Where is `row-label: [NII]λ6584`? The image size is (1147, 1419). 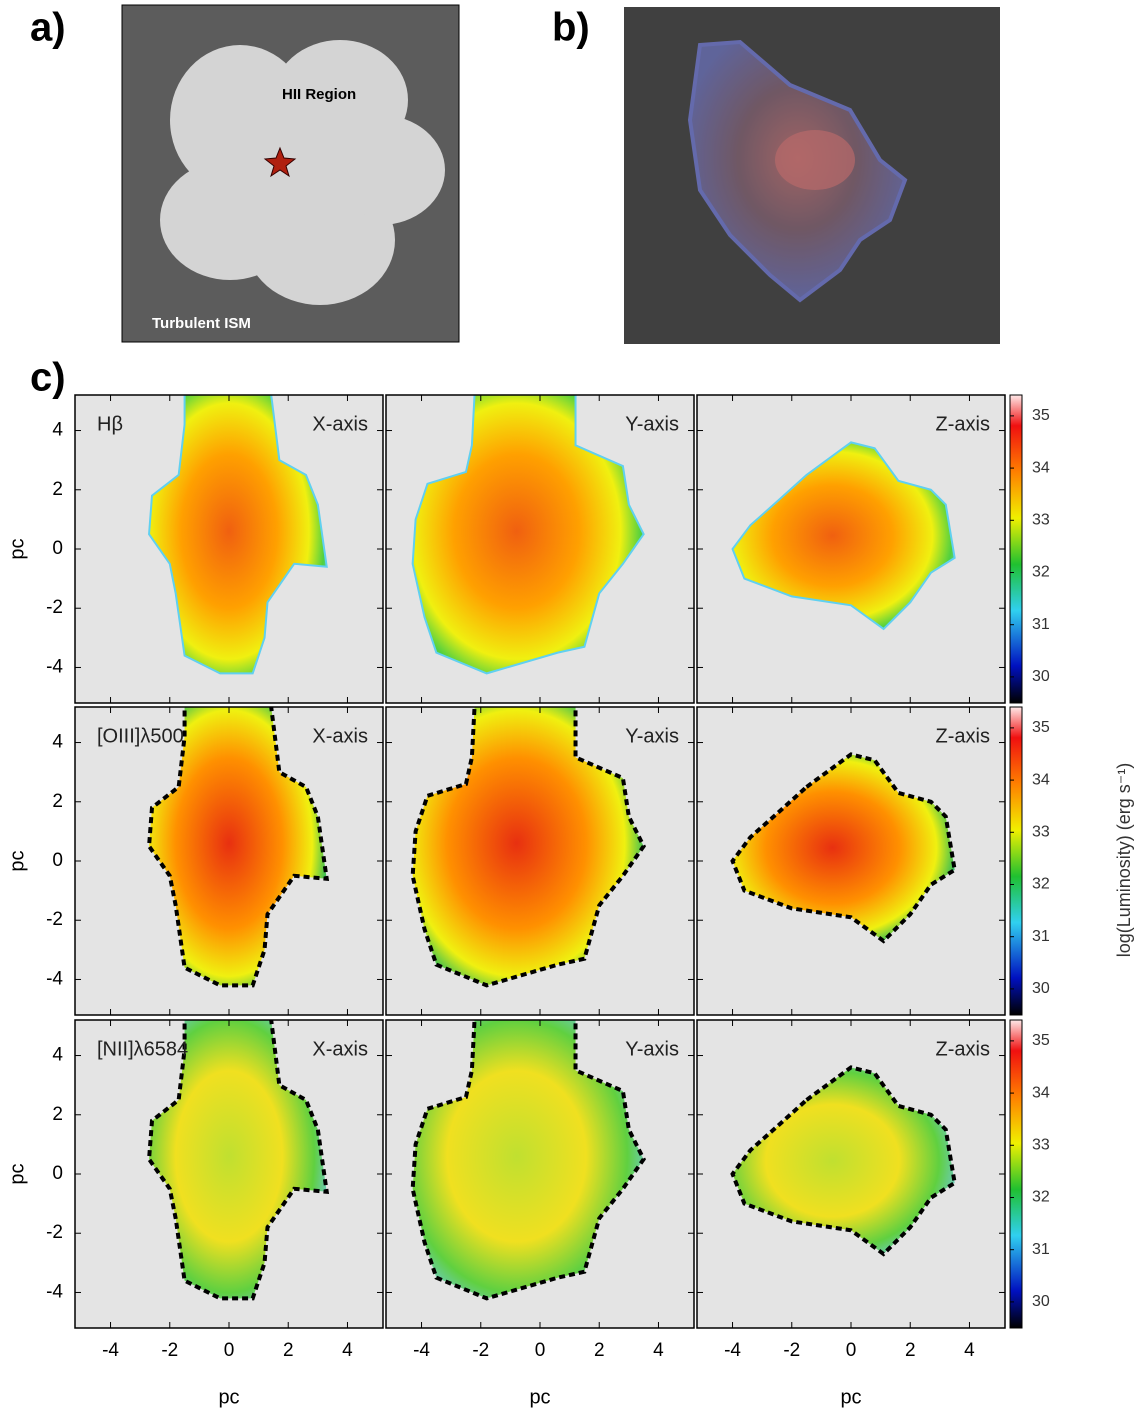 row-label: [NII]λ6584 is located at coordinates (142, 1049).